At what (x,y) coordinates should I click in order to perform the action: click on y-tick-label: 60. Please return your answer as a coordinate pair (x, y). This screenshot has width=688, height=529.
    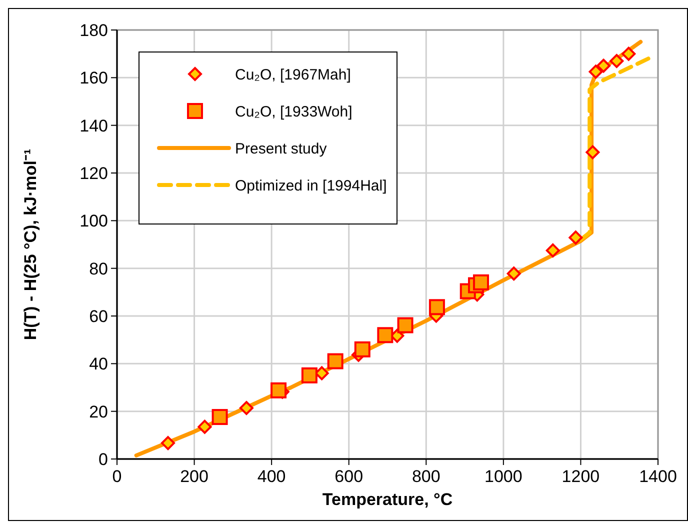
    Looking at the image, I should click on (98, 316).